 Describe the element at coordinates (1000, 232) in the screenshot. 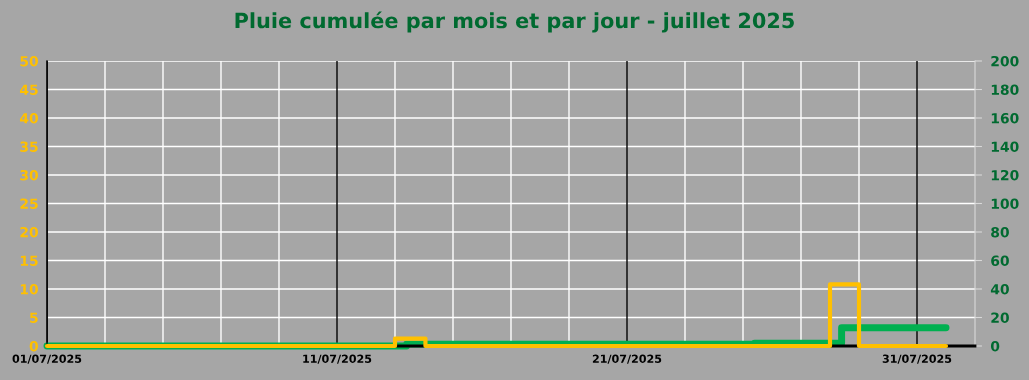

I see `y2-tick-label: 80` at that location.